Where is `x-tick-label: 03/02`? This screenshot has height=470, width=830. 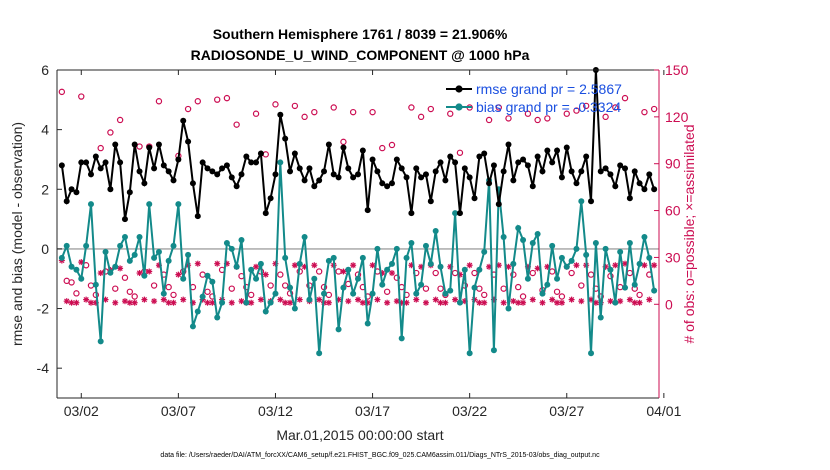 x-tick-label: 03/02 is located at coordinates (81, 411).